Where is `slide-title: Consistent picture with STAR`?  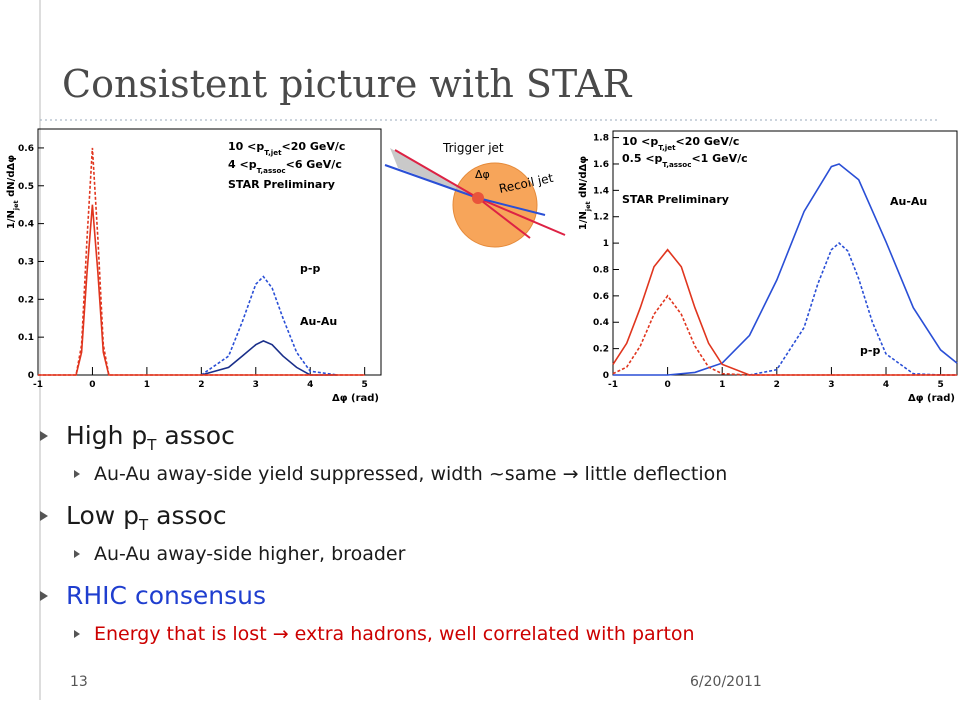
slide-title: Consistent picture with STAR is located at coordinates (347, 84).